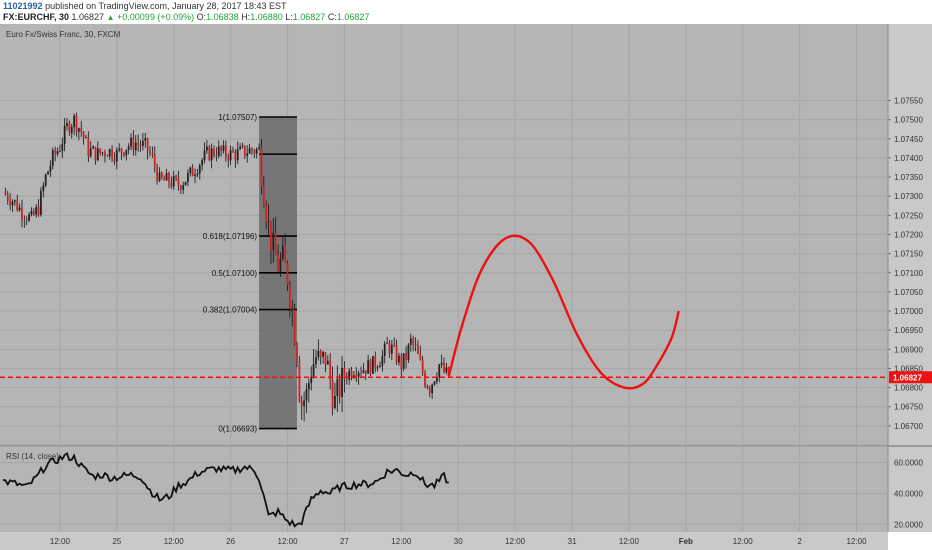  Describe the element at coordinates (110, 17) in the screenshot. I see `up-triangle-icon: ▲` at that location.